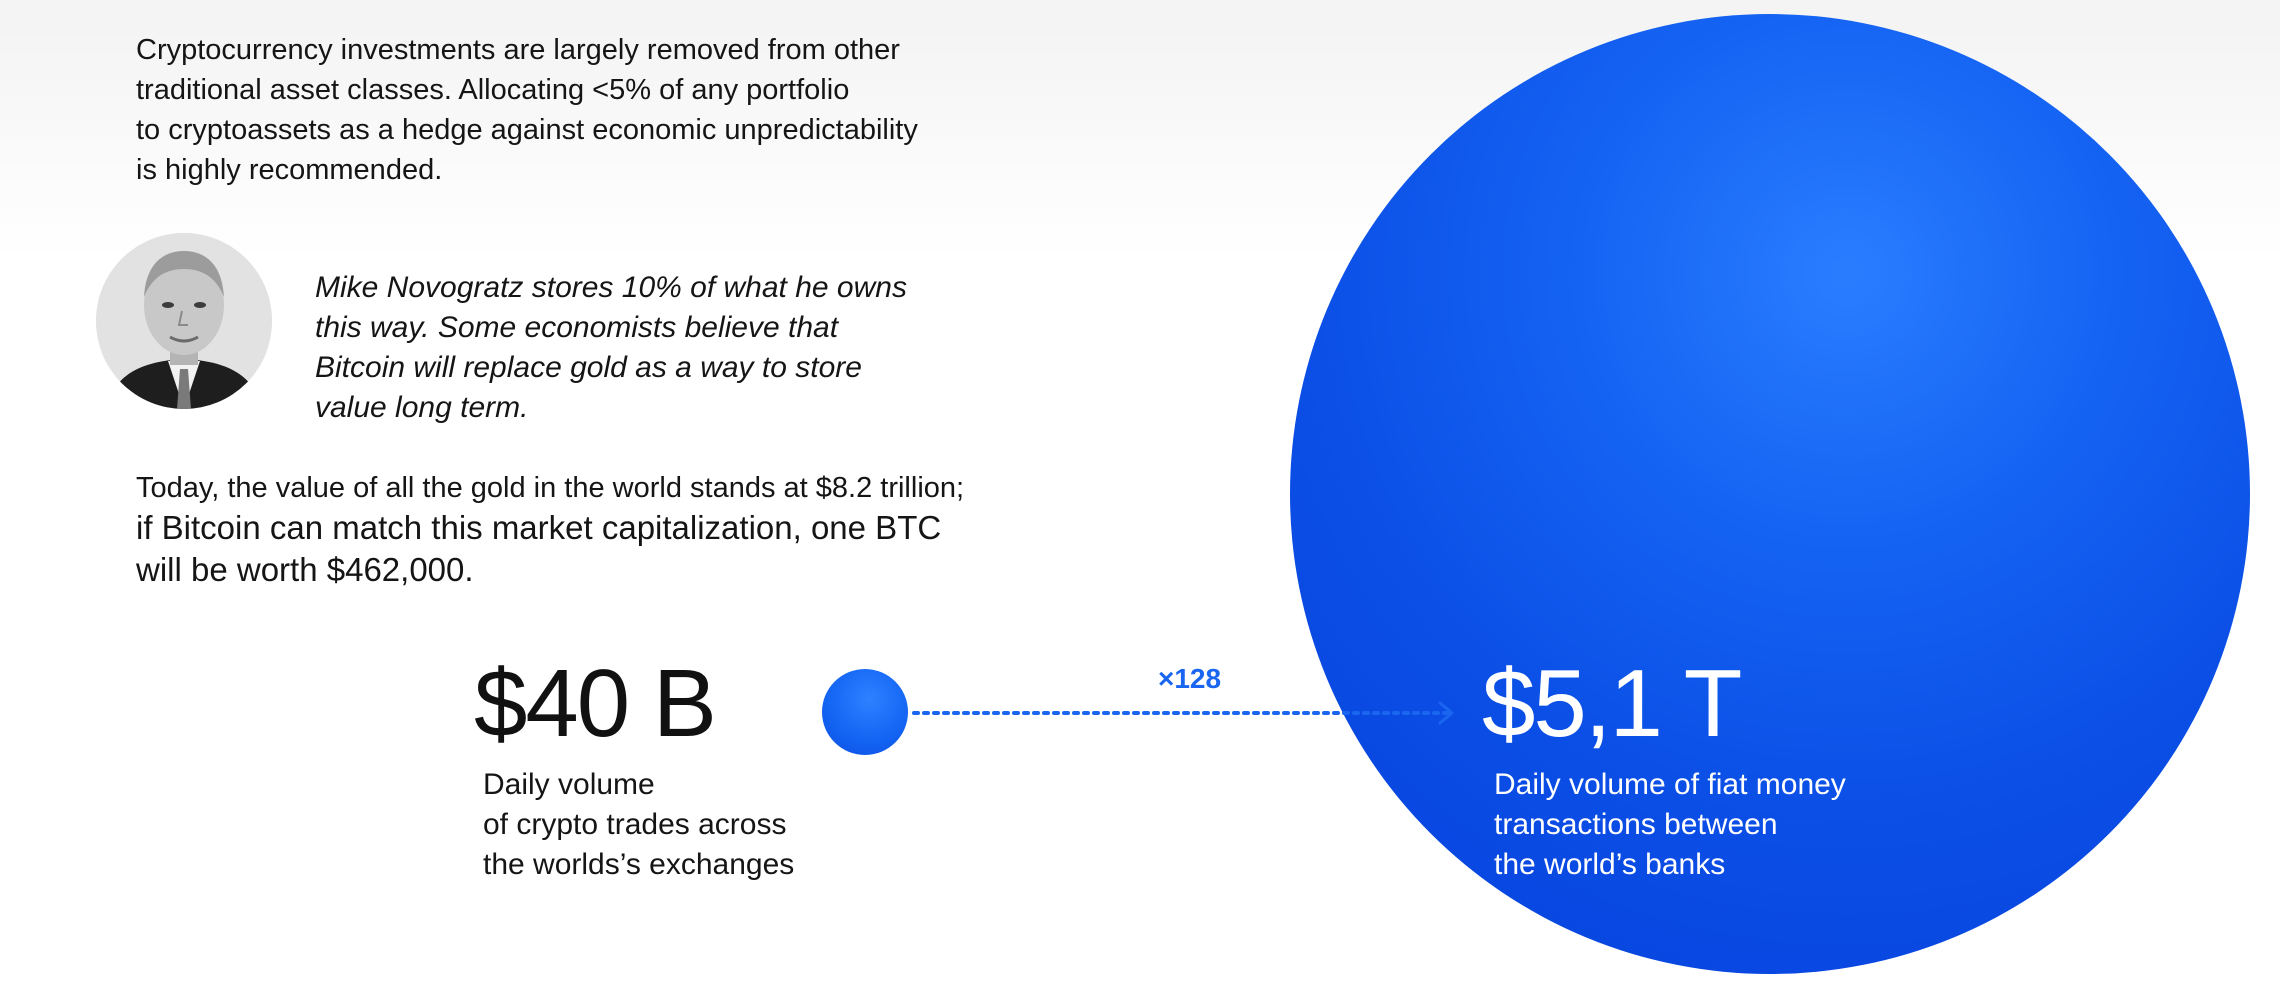  Describe the element at coordinates (1183, 713) in the screenshot. I see `comparison-arrow-icon` at that location.